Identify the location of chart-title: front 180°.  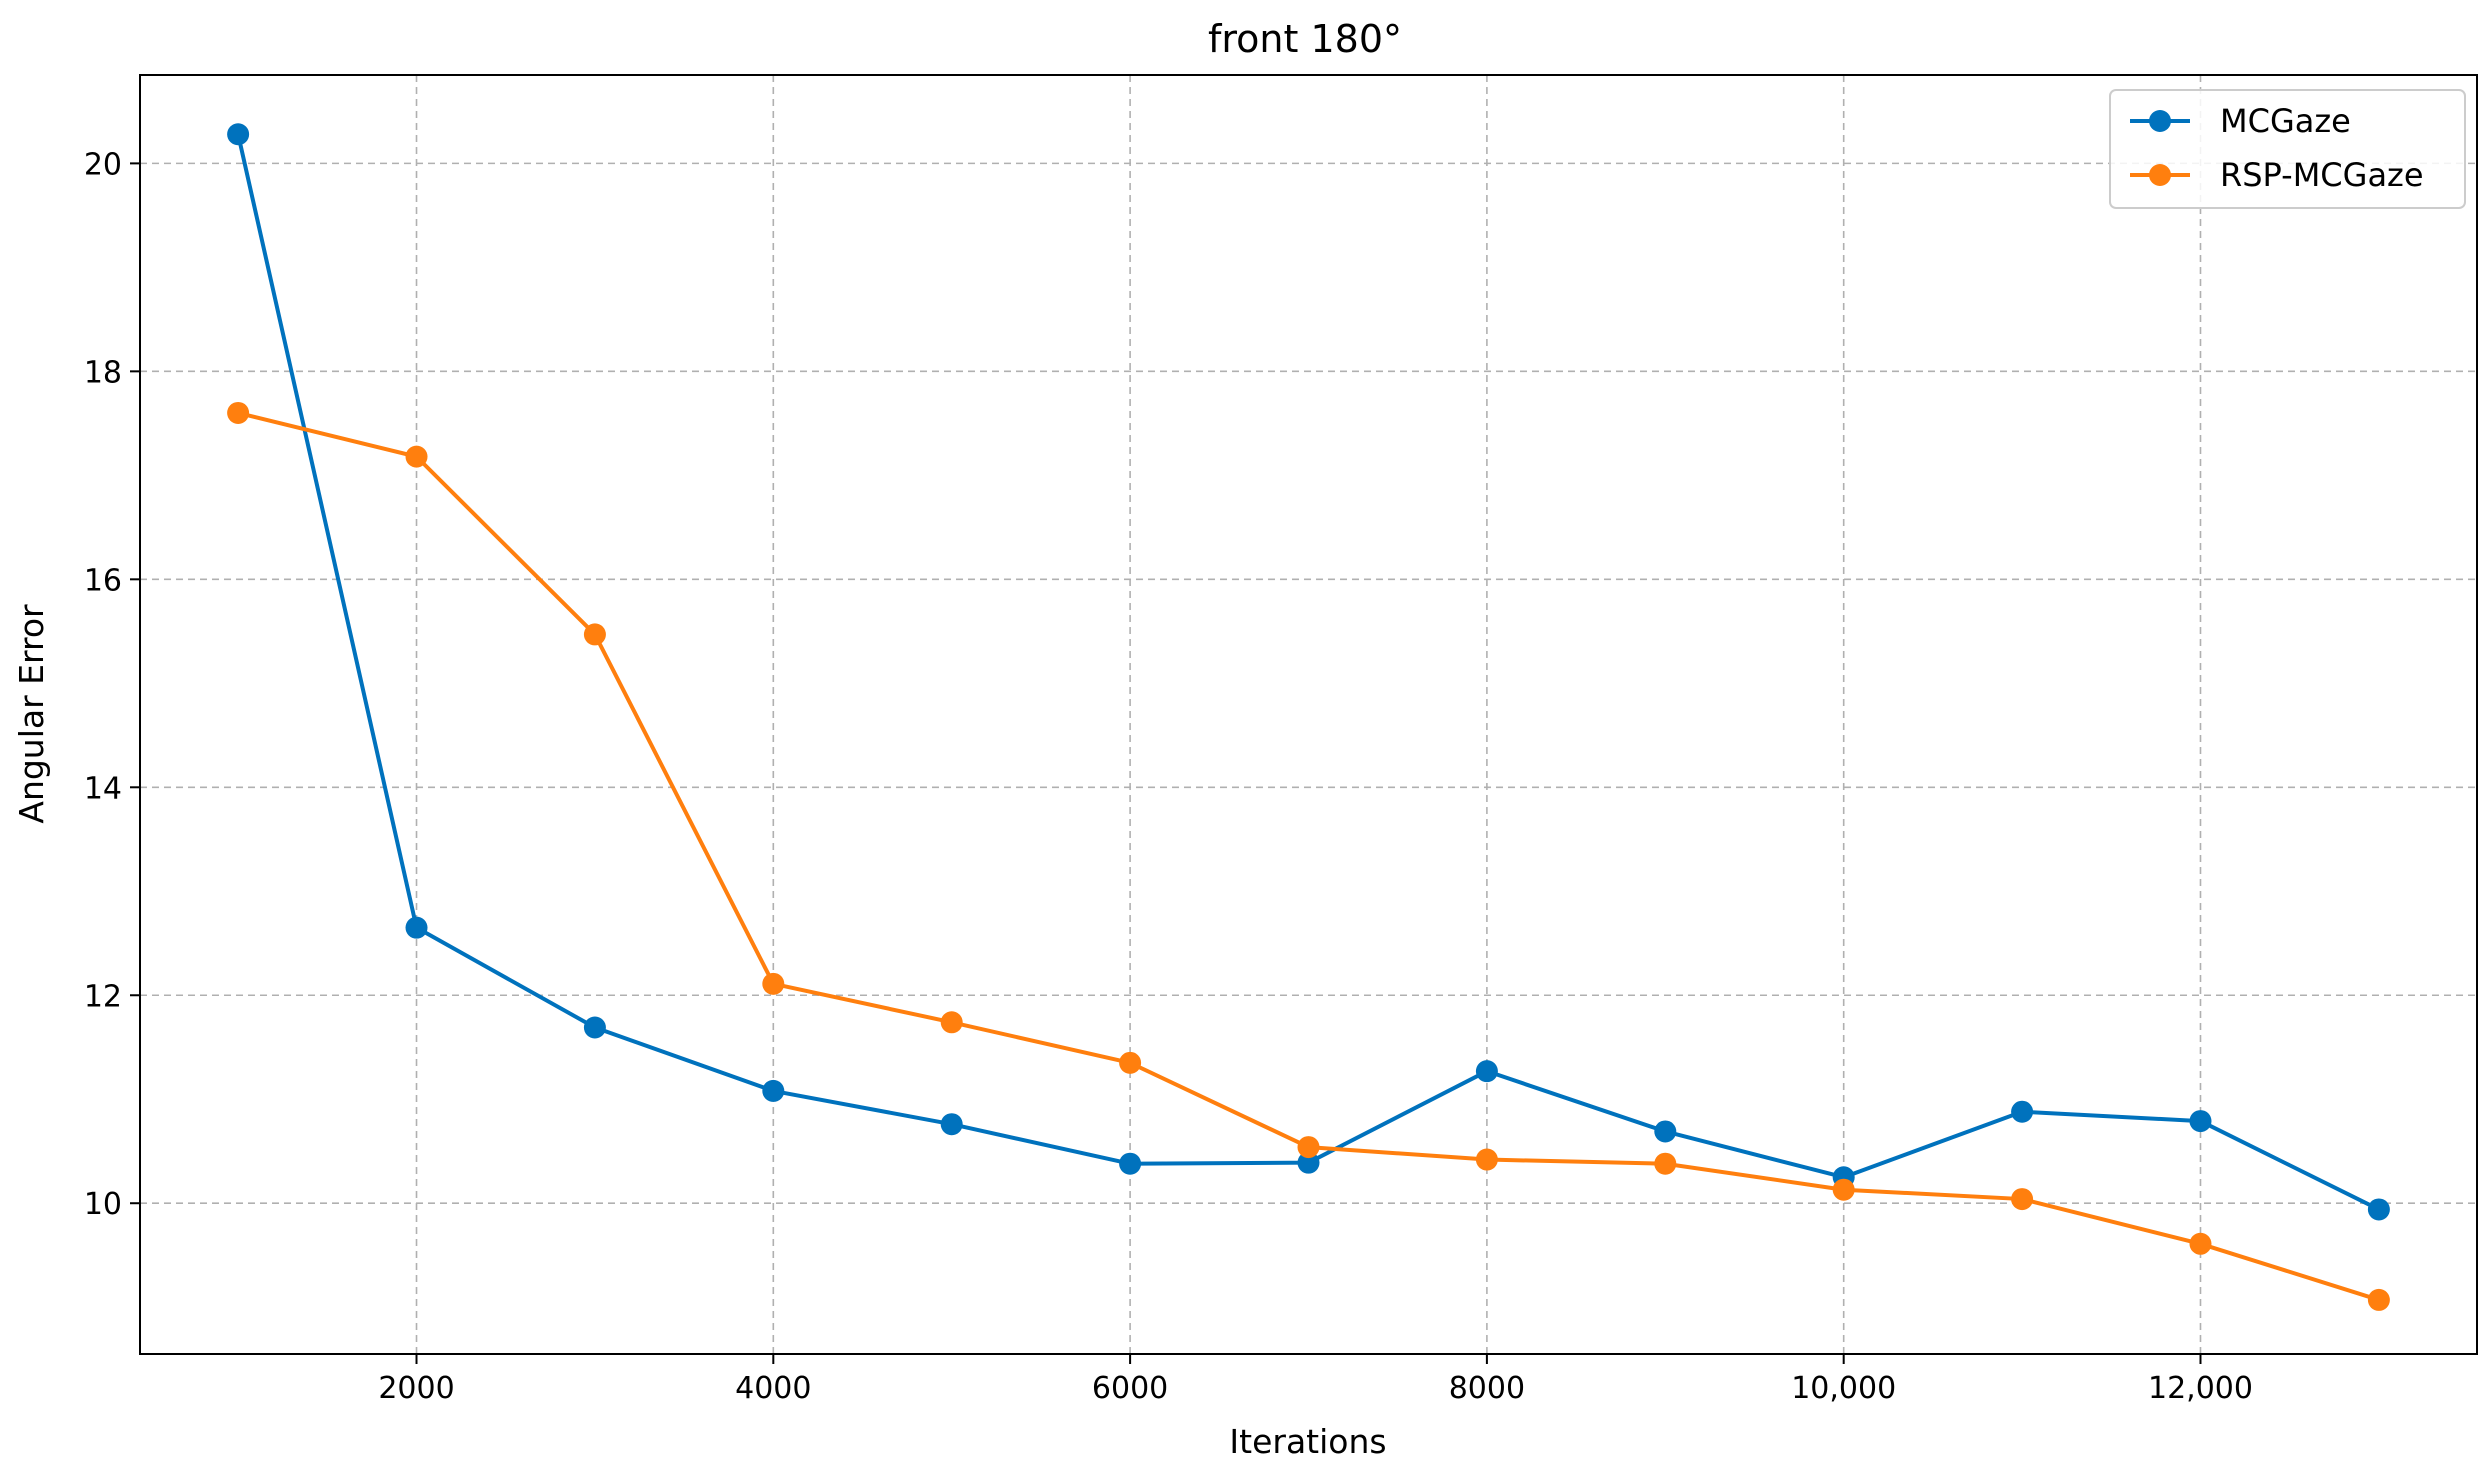
(1305, 39).